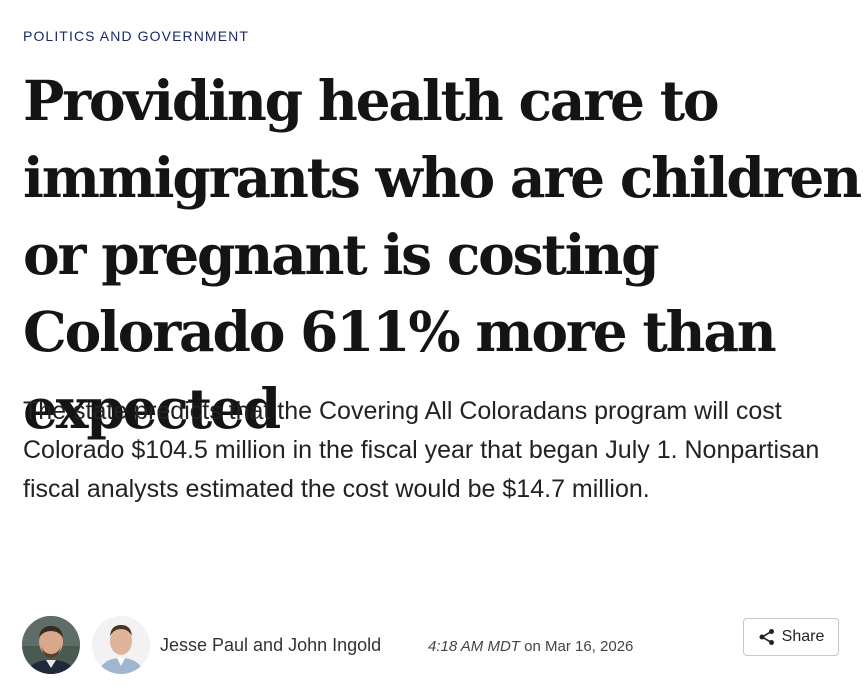 The height and width of the screenshot is (697, 868). I want to click on share-button: Share, so click(791, 637).